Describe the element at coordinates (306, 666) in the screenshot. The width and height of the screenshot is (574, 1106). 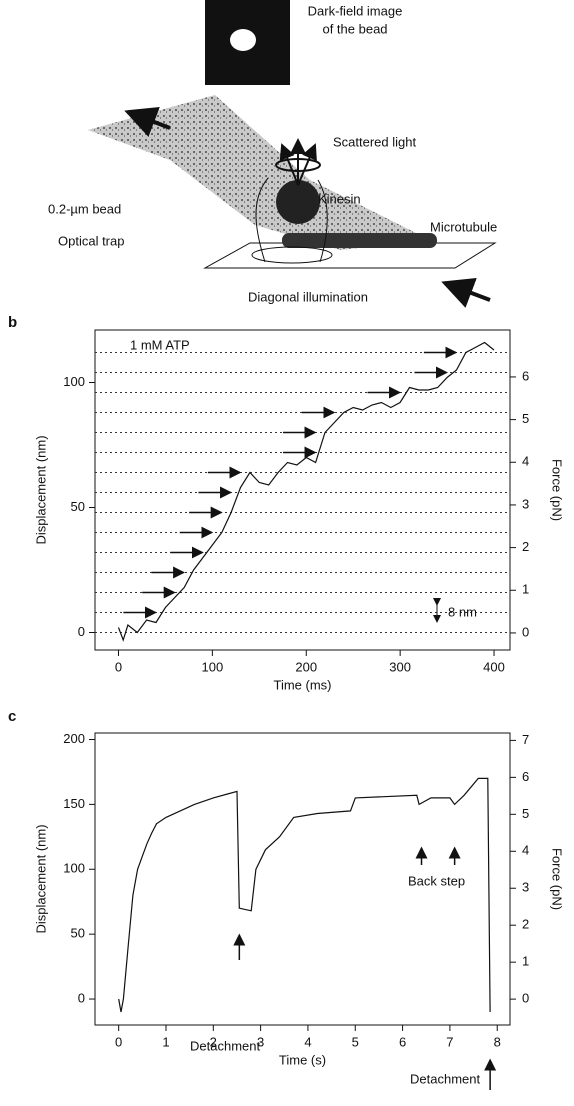
I see `x-tick-label: 200` at that location.